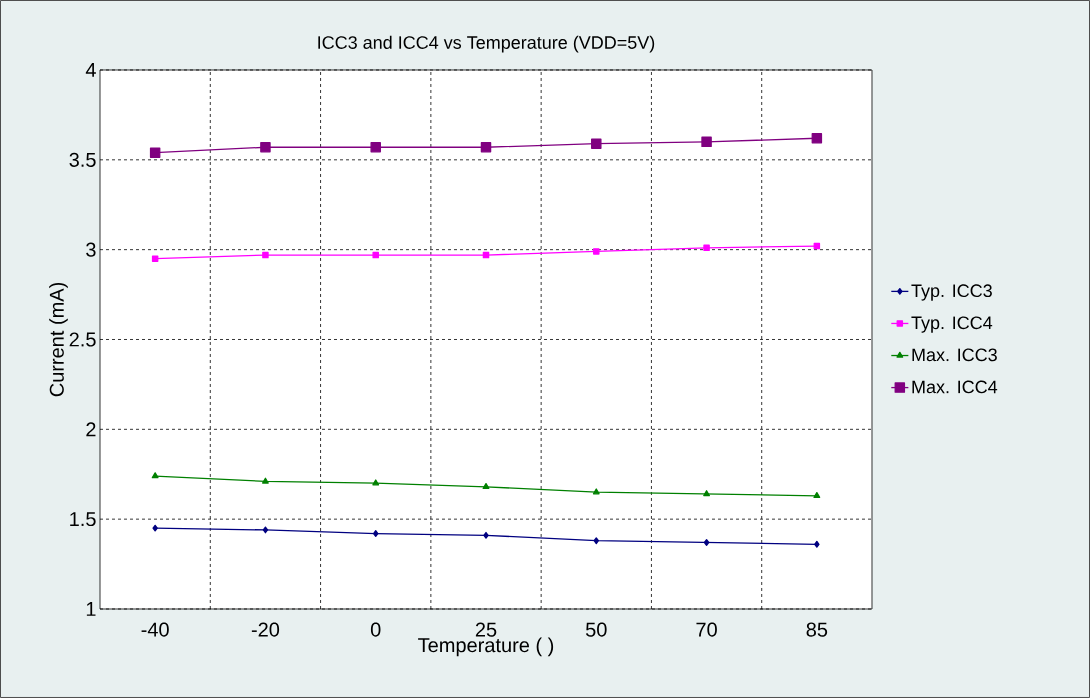 This screenshot has height=698, width=1090. Describe the element at coordinates (486, 647) in the screenshot. I see `x-axis-title: Temperature ( )` at that location.